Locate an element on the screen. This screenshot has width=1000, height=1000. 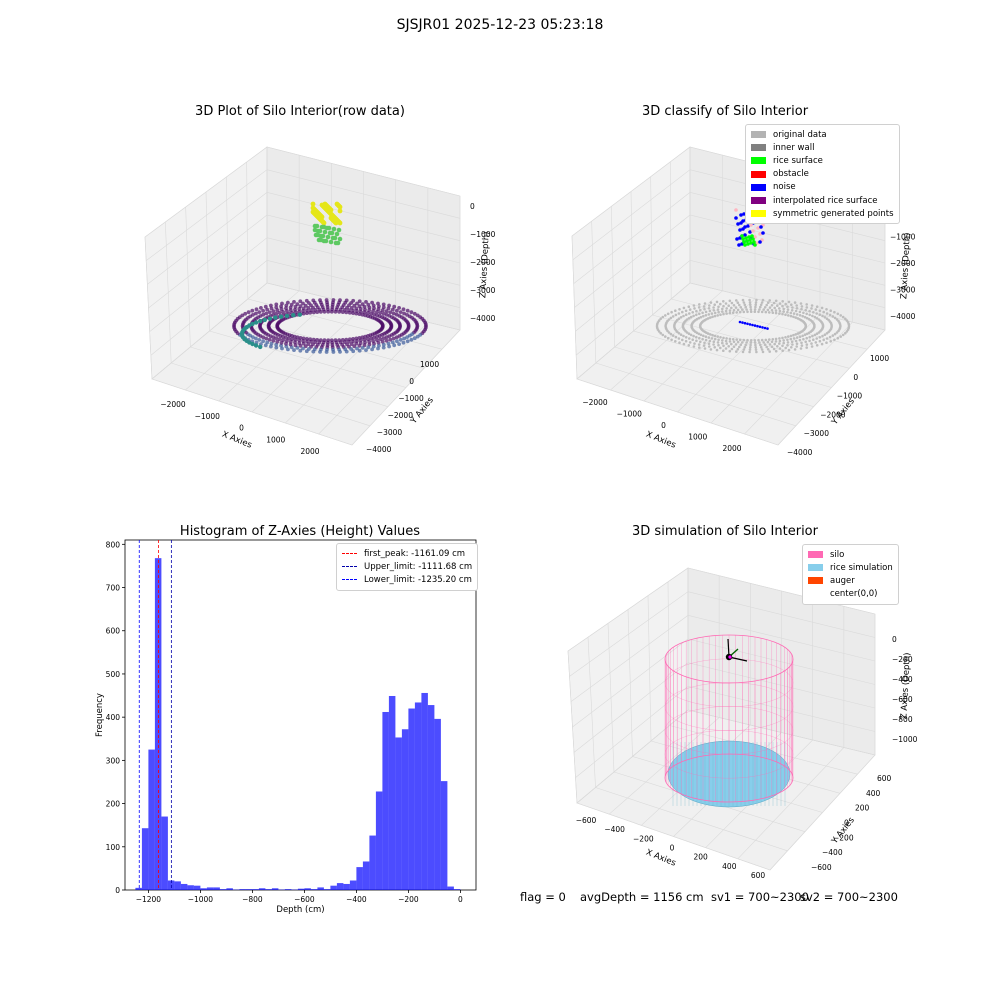
sim-ztick: −1000 is located at coordinates (905, 739).